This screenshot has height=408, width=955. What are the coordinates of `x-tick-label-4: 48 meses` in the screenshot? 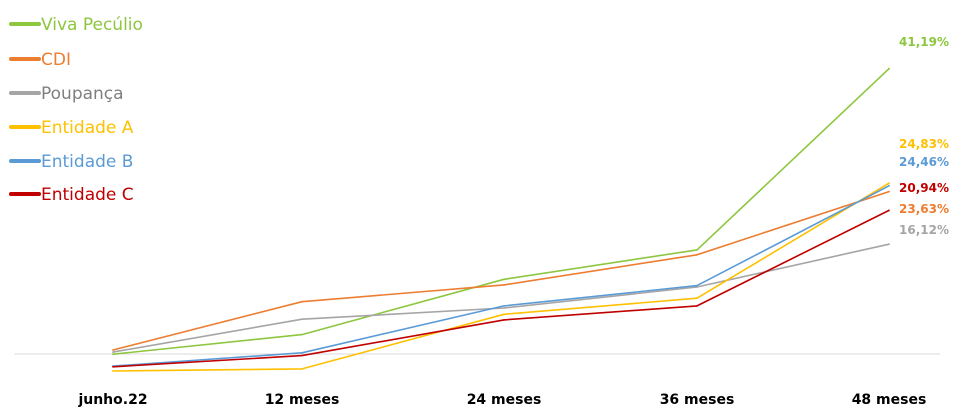 It's located at (889, 400).